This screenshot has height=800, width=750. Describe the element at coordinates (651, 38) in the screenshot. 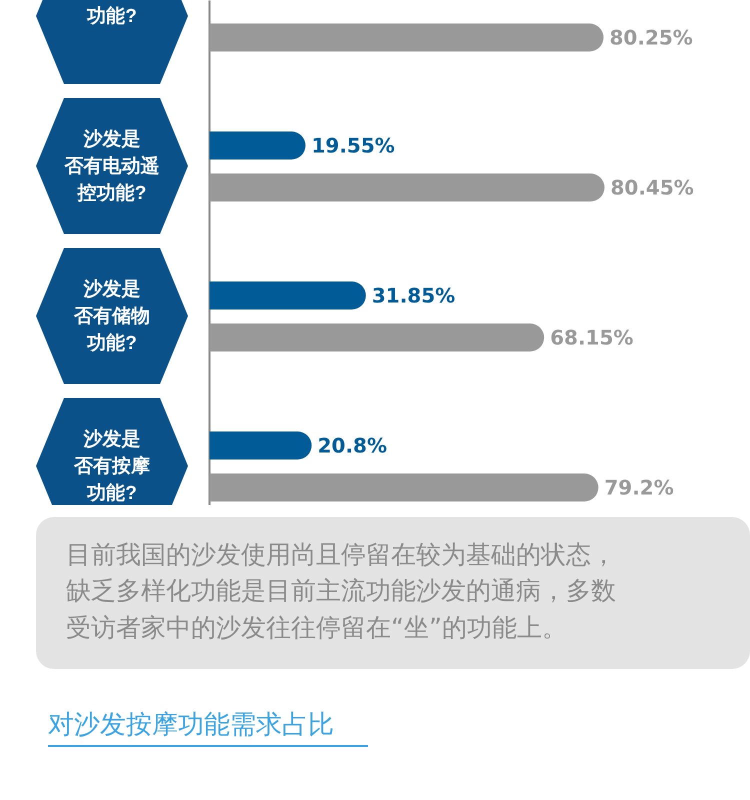

I see `data-label: 80.25%` at that location.